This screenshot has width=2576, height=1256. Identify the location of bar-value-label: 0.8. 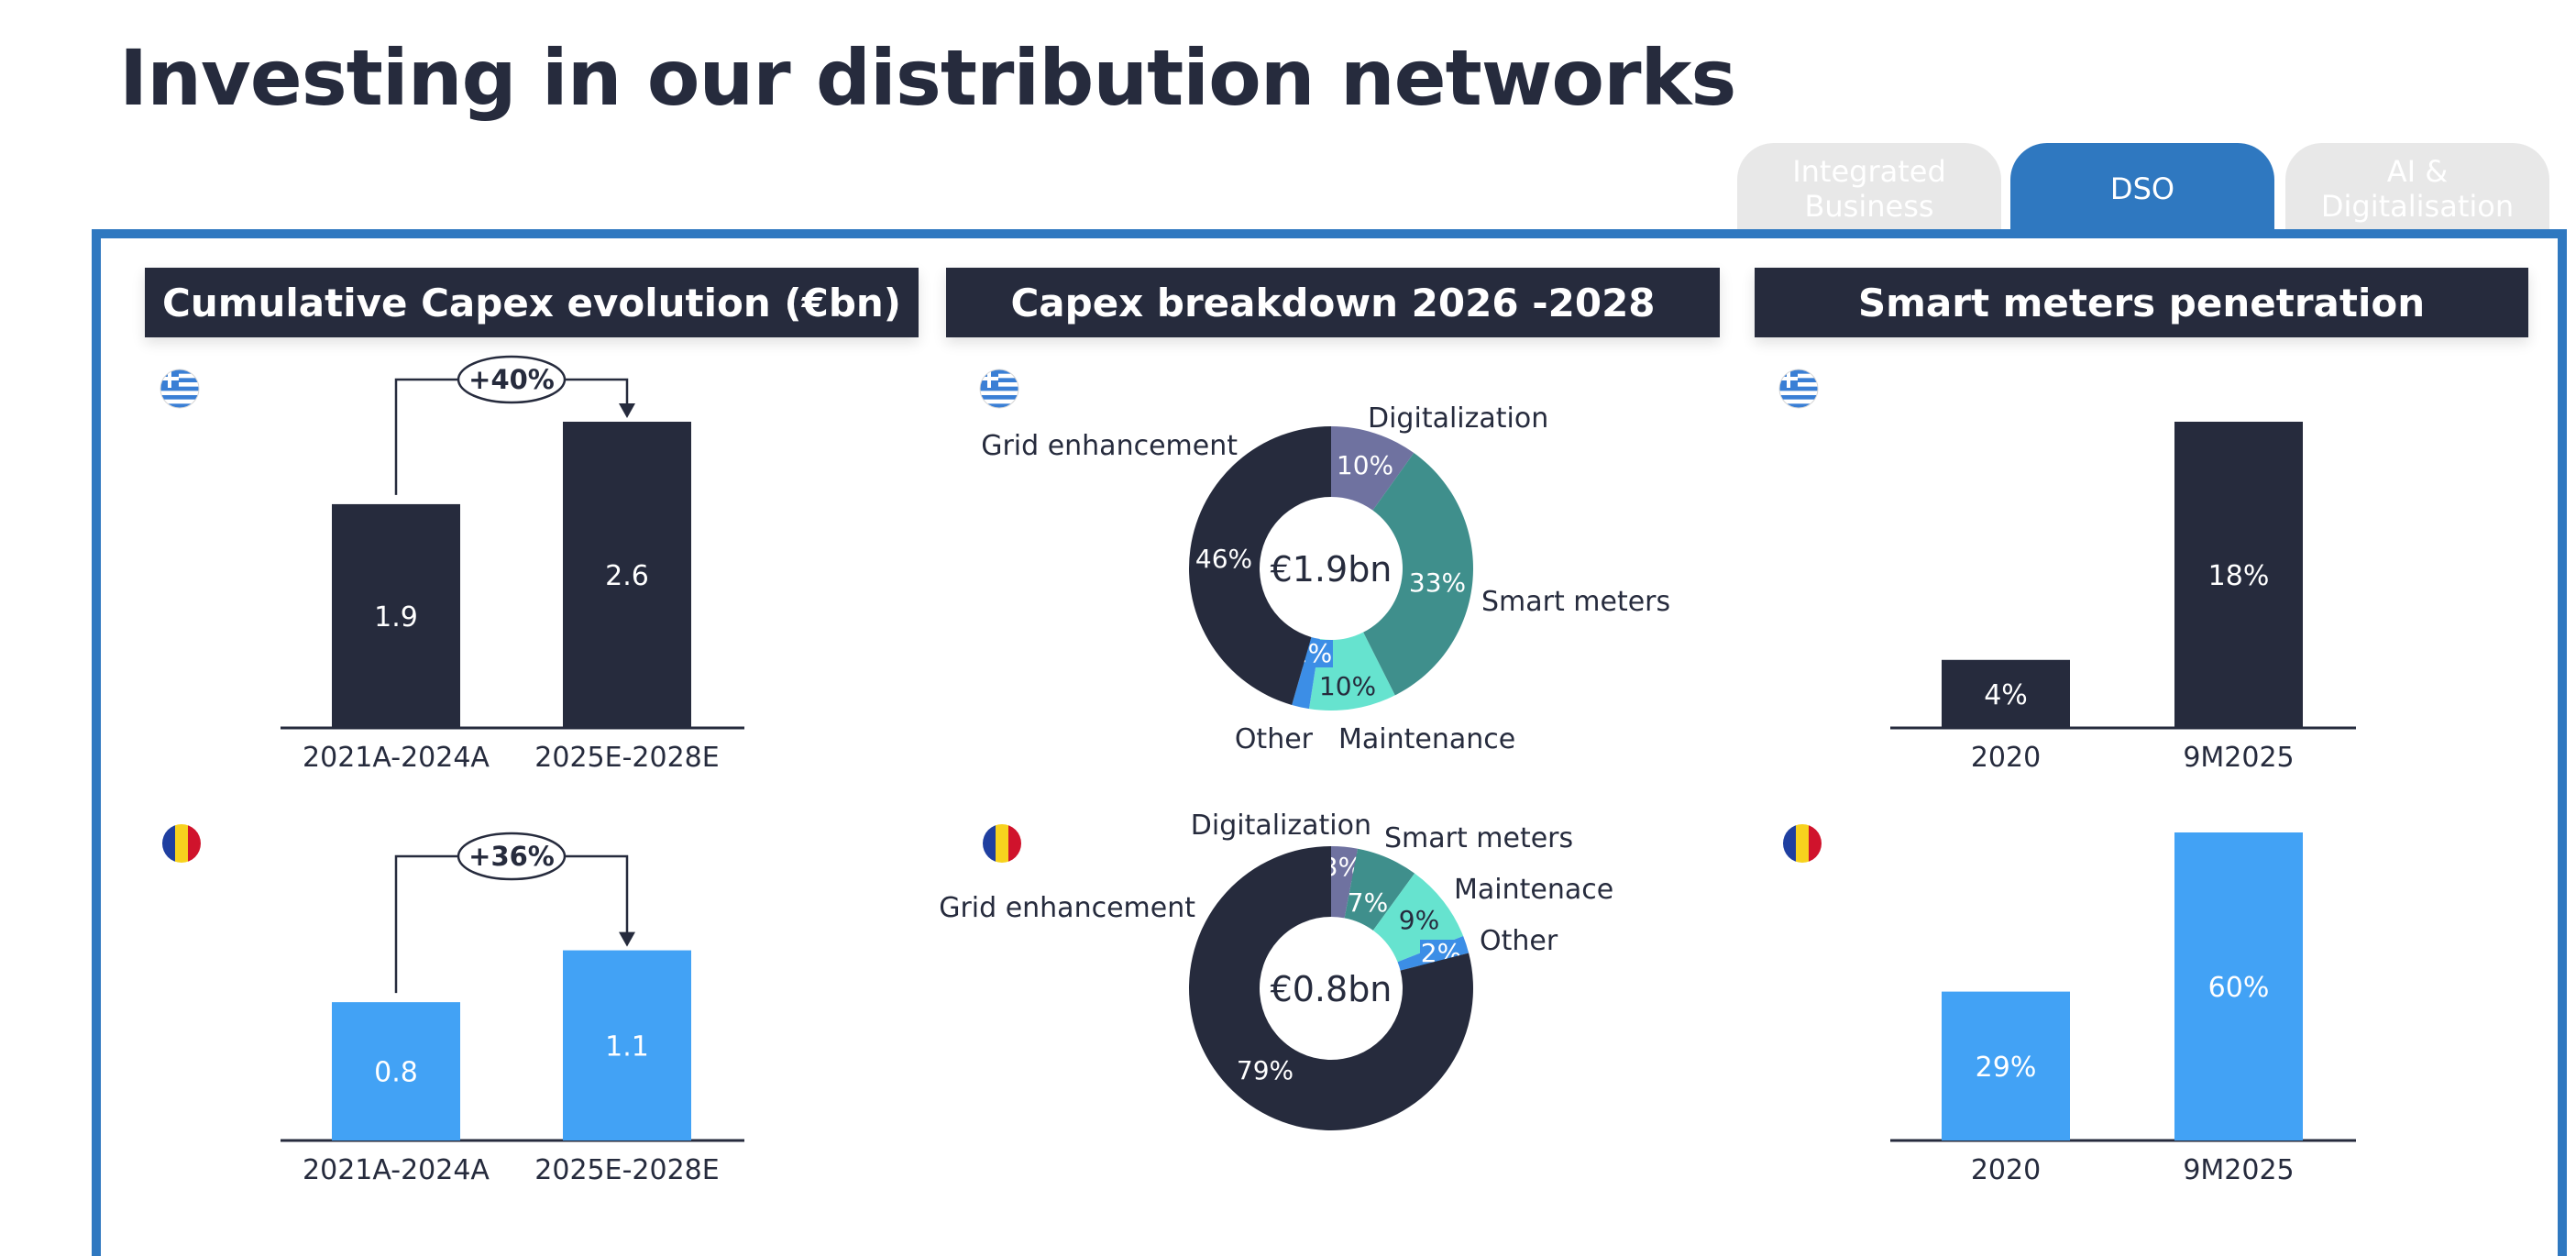
(396, 1073).